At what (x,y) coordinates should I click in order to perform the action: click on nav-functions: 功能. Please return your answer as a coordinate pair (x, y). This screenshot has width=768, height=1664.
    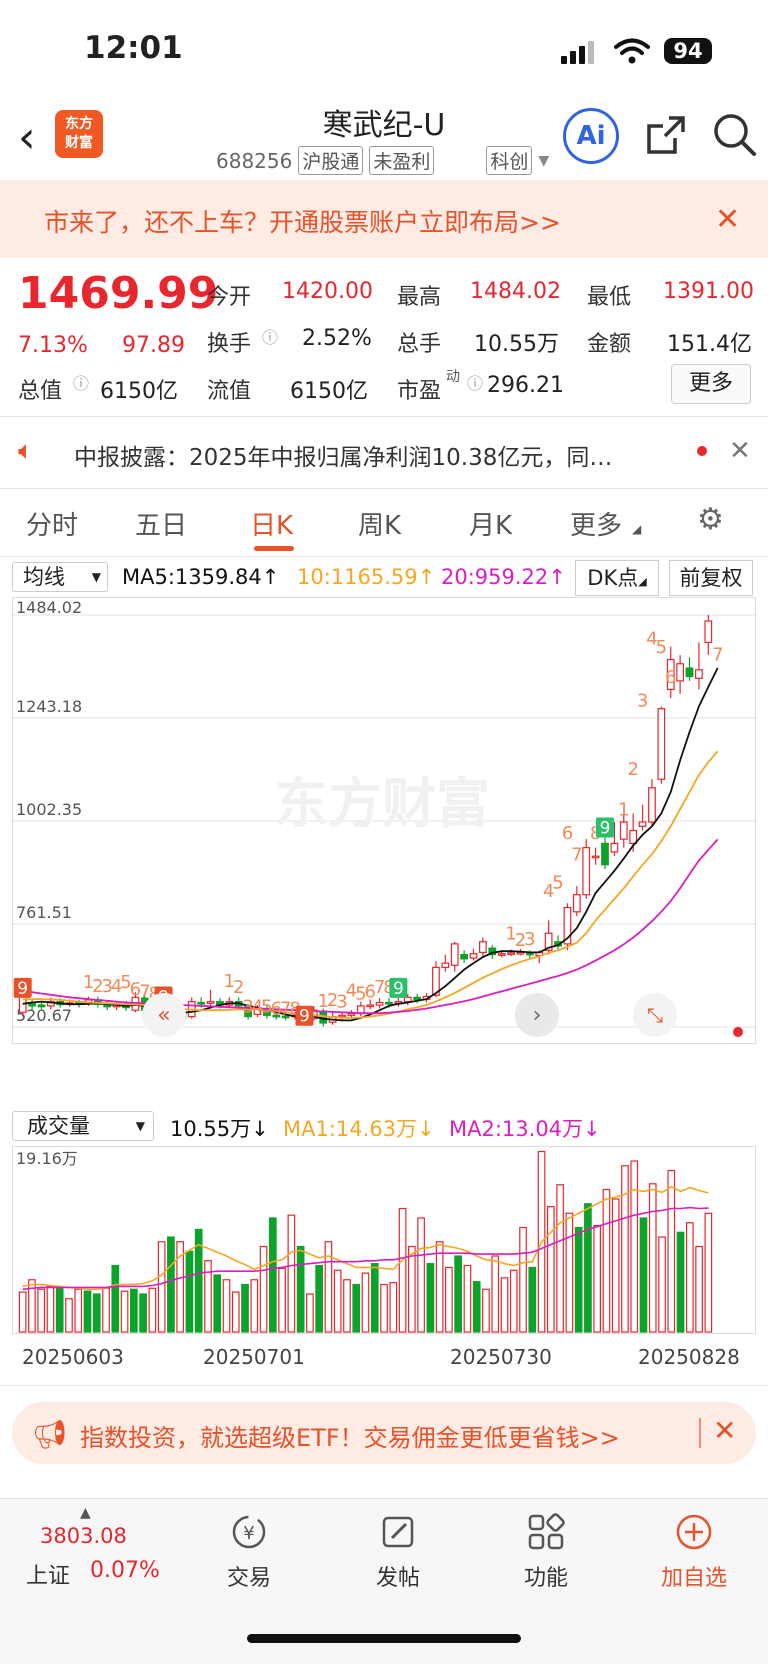
    Looking at the image, I should click on (545, 1578).